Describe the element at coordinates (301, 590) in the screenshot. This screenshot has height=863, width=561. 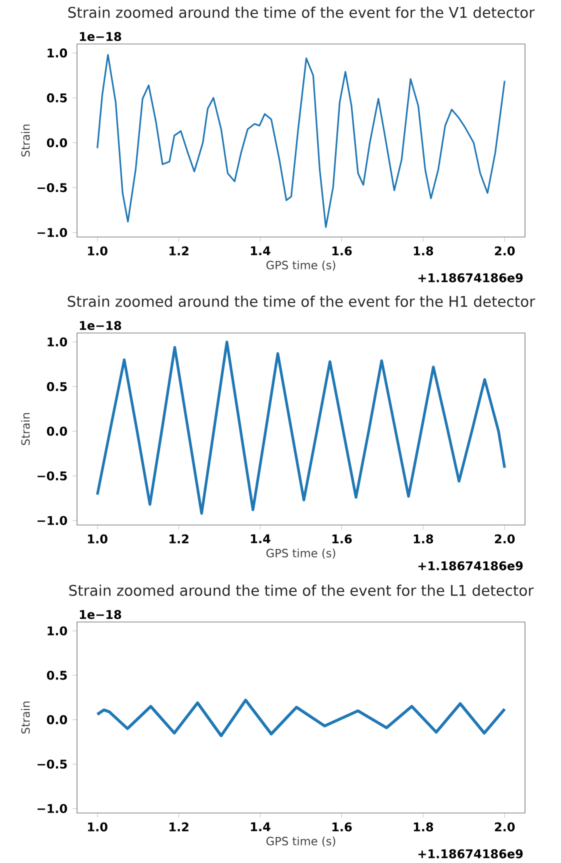
I see `chart-title: Strain zoomed around the time of the event for the L1 detector` at that location.